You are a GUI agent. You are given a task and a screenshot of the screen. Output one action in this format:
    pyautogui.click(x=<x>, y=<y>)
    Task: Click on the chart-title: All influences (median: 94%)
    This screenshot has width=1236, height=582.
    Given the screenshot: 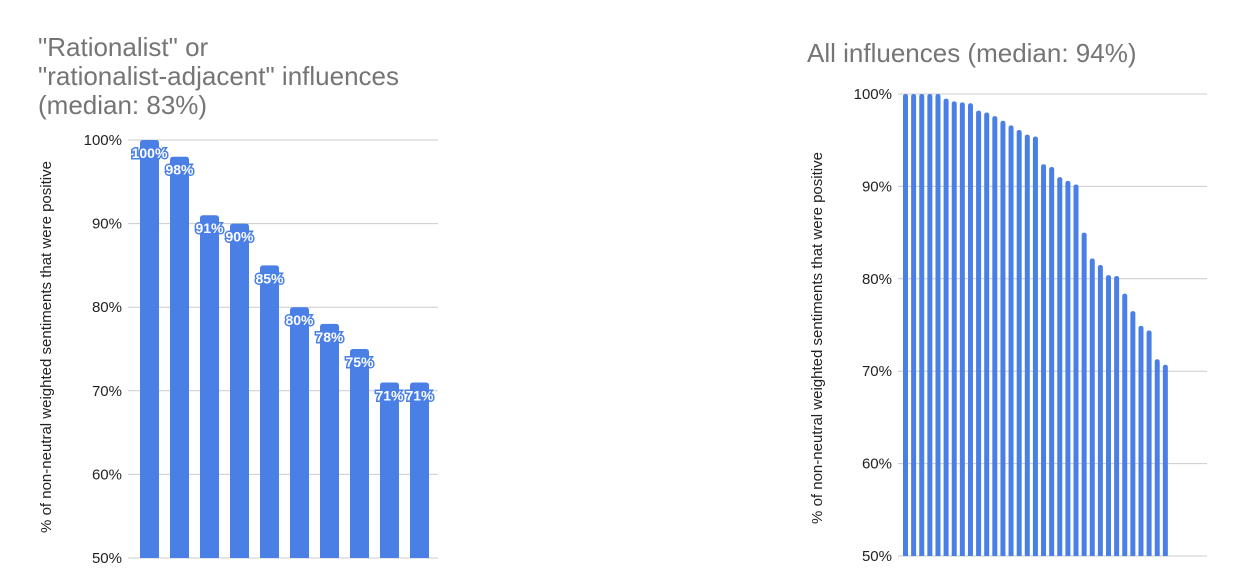 What is the action you would take?
    pyautogui.click(x=972, y=53)
    